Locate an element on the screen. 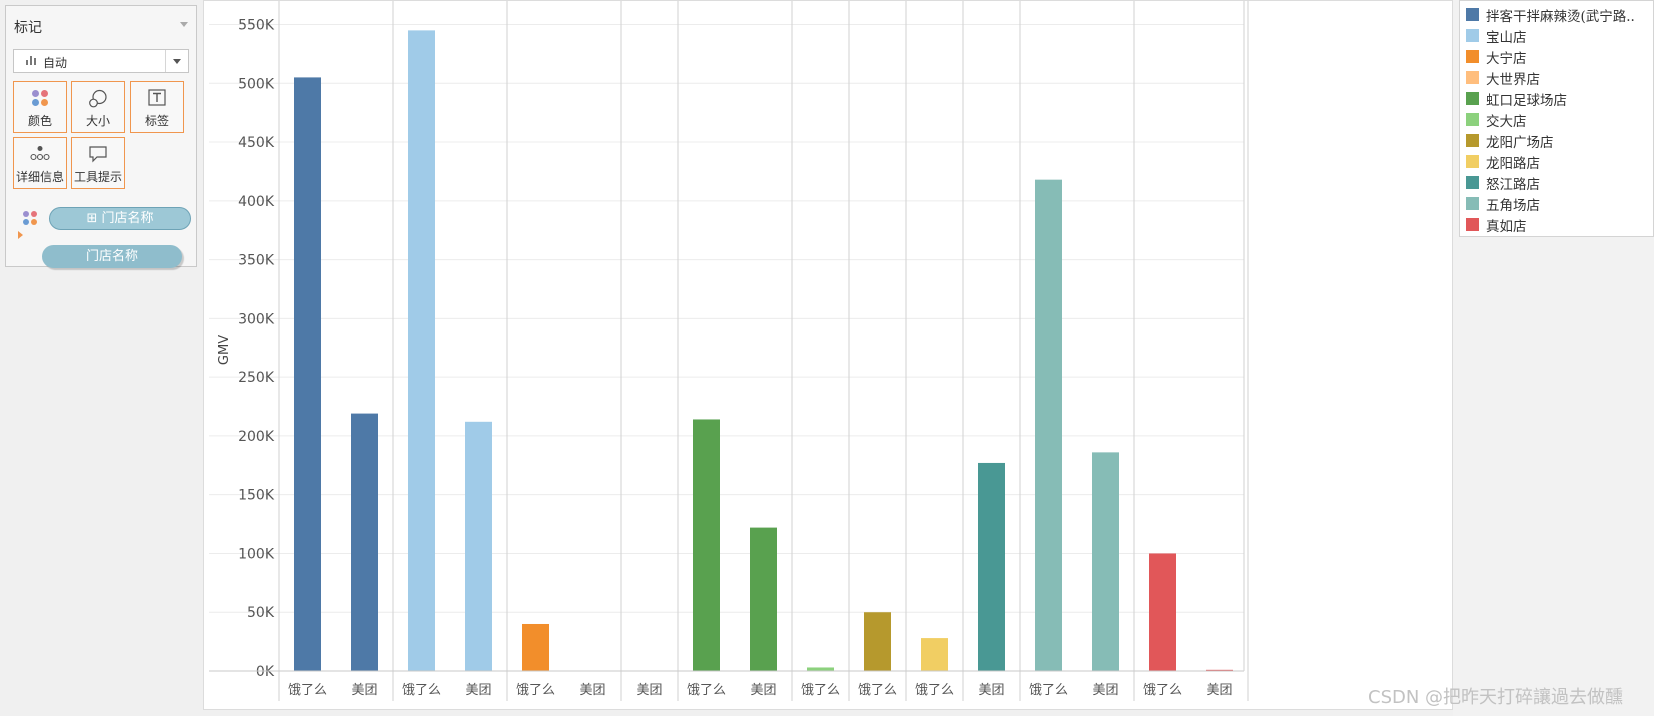 The height and width of the screenshot is (716, 1654). y-tick-label: 500K is located at coordinates (256, 84).